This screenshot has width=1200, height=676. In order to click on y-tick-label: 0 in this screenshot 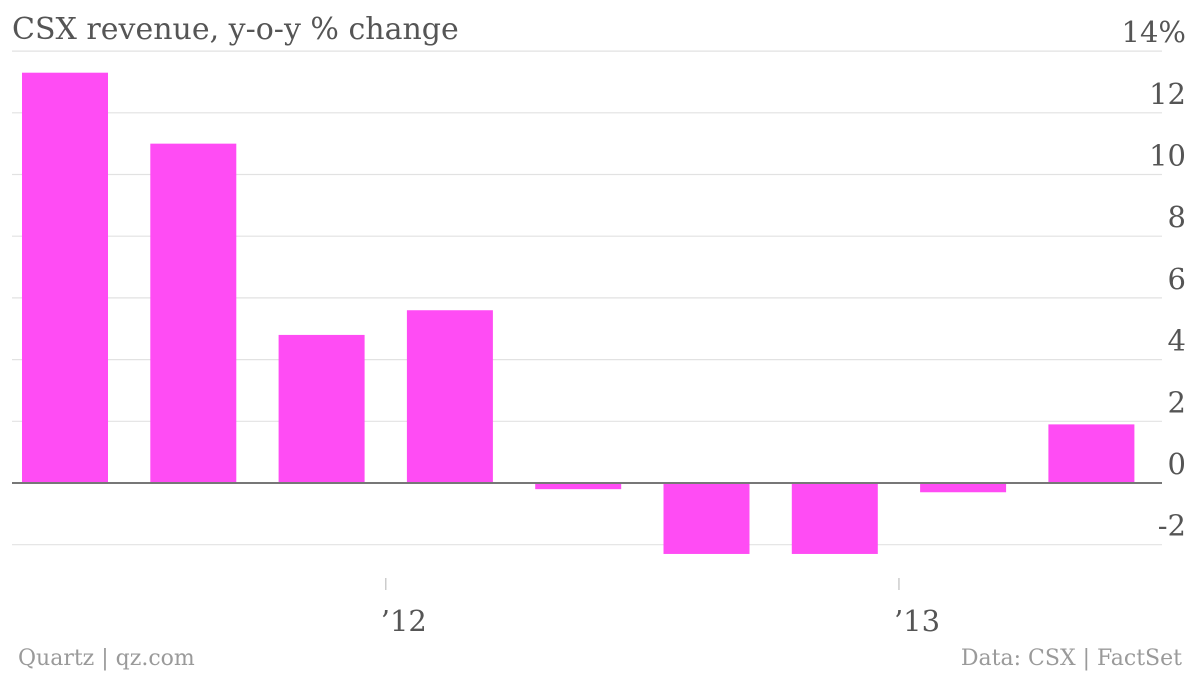, I will do `click(1177, 464)`.